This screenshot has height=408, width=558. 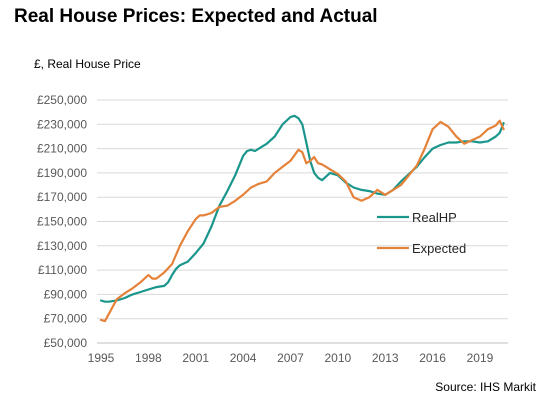 What do you see at coordinates (243, 358) in the screenshot?
I see `x-tick-label: 2004` at bounding box center [243, 358].